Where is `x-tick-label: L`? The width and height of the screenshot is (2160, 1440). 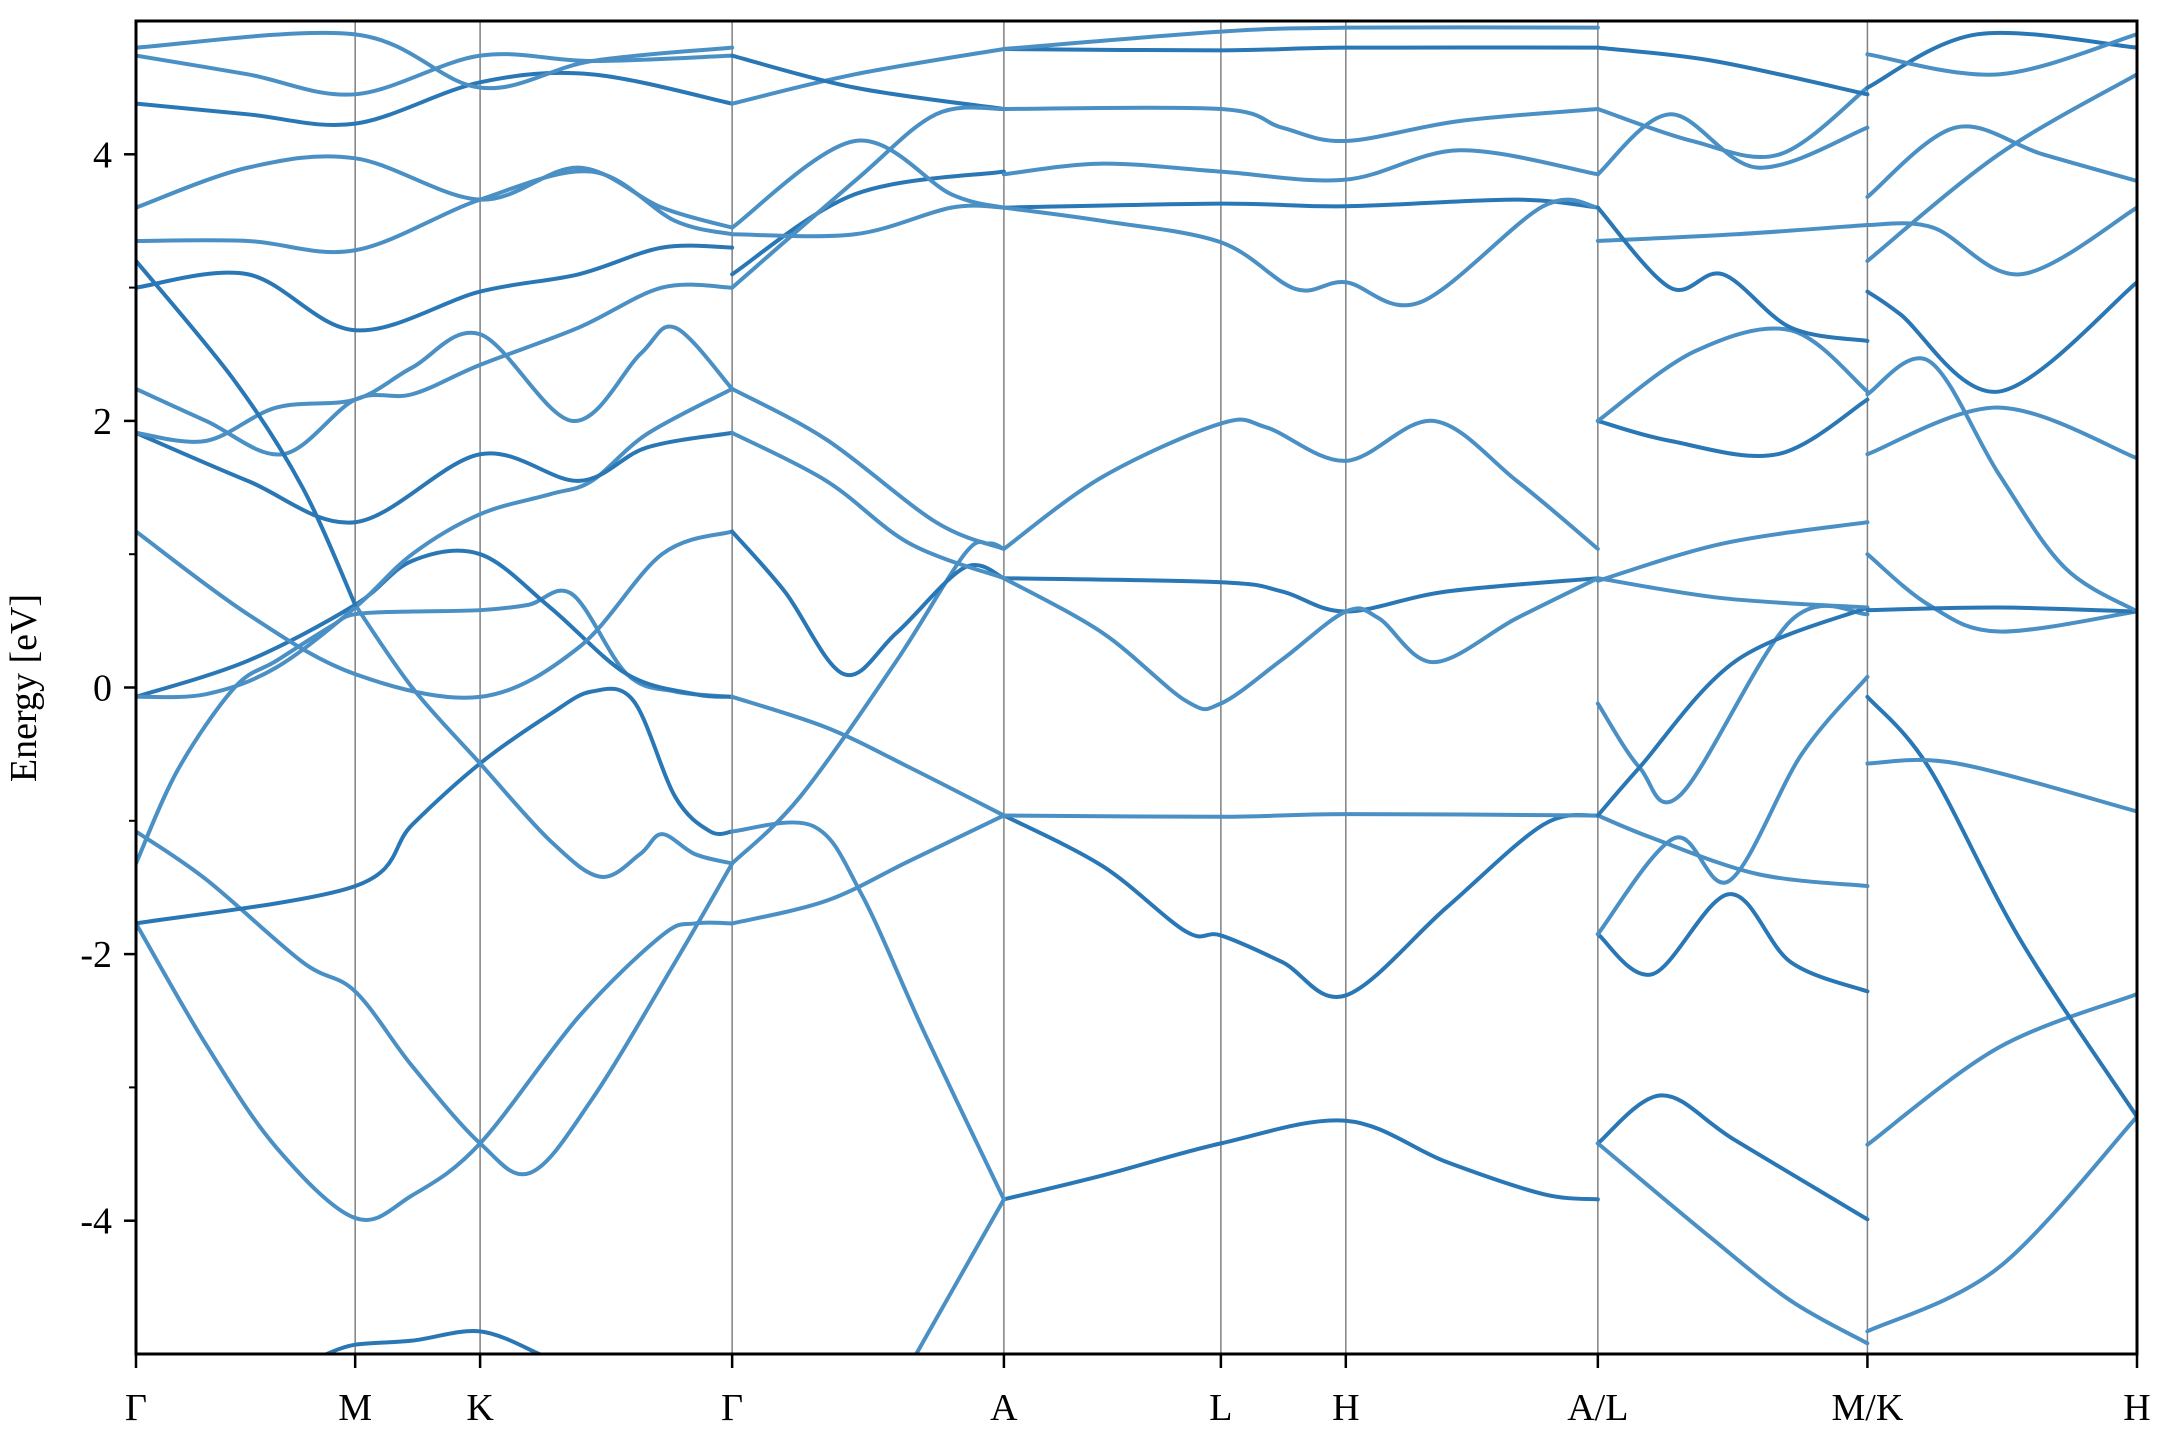
x-tick-label: L is located at coordinates (1220, 1408).